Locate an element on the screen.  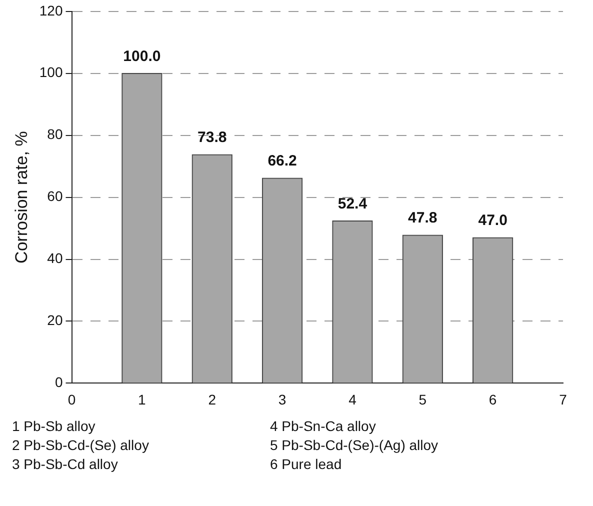
y-tick-label: 20 is located at coordinates (55, 320).